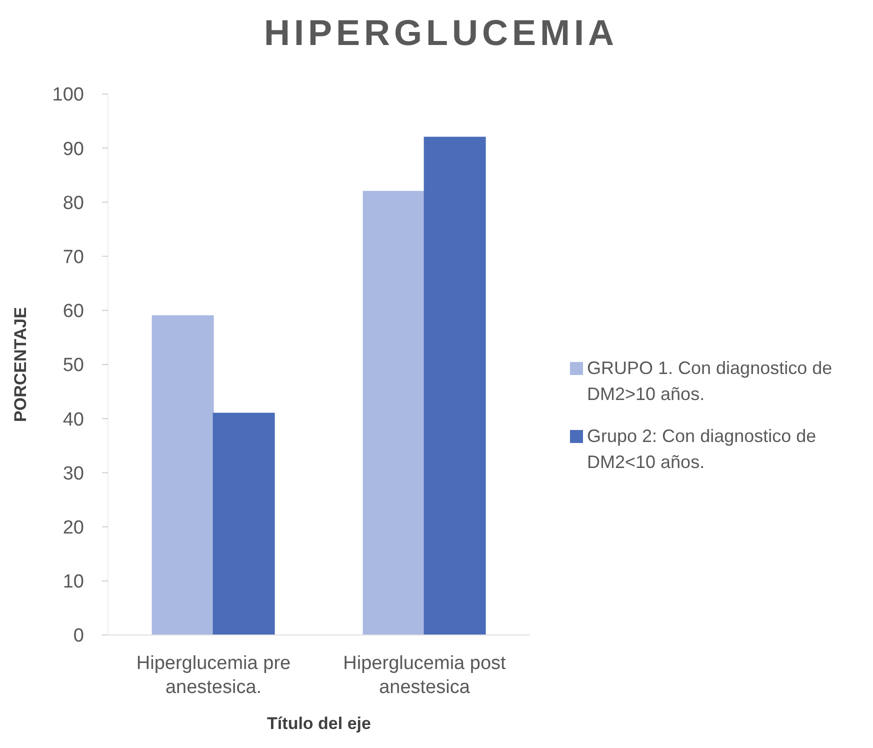 This screenshot has height=748, width=873. What do you see at coordinates (73, 257) in the screenshot?
I see `y-tick-label: 70` at bounding box center [73, 257].